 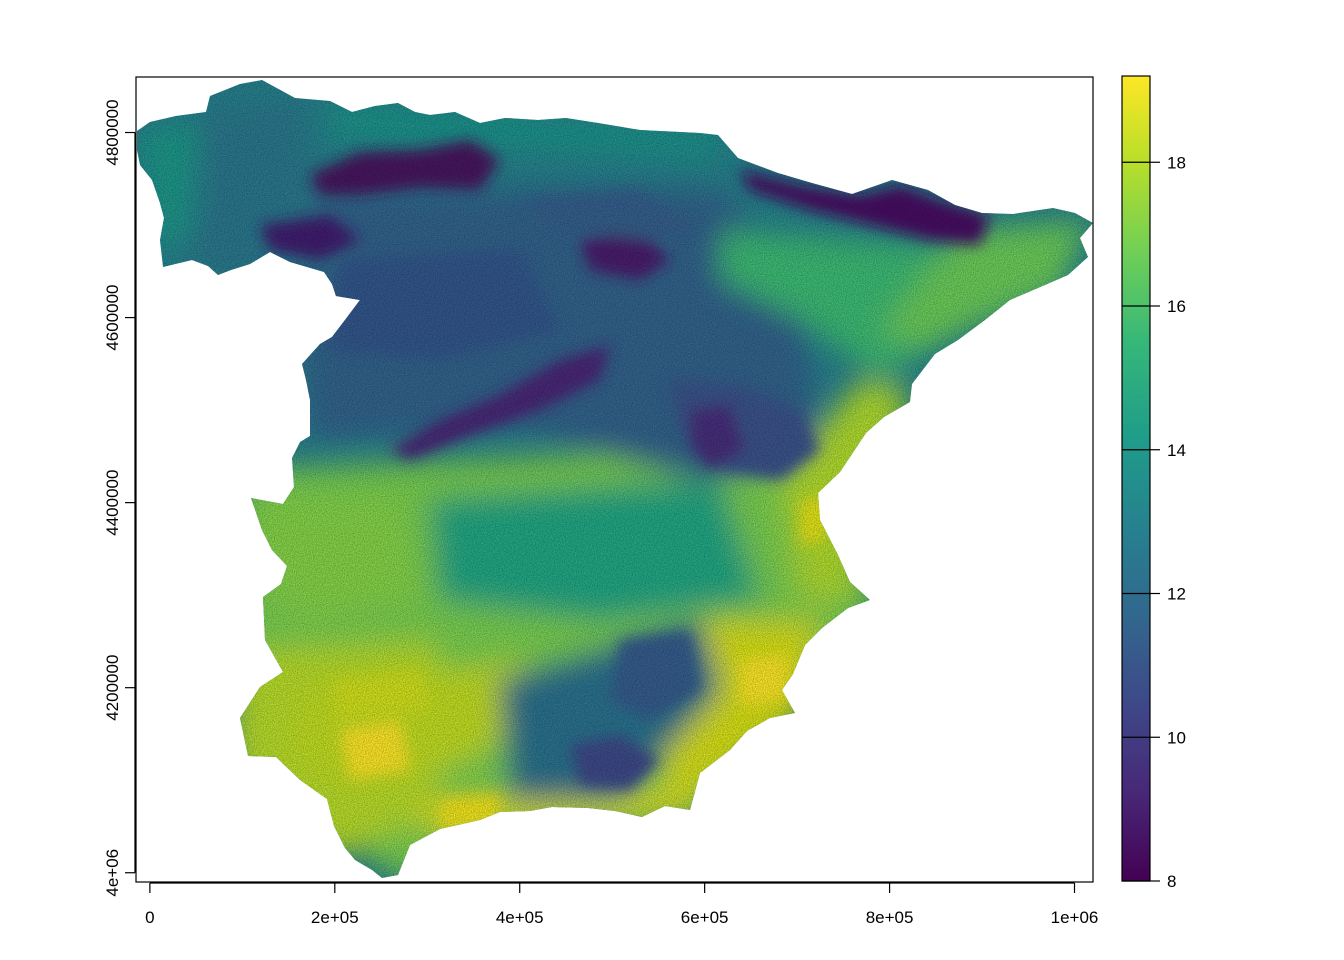 I want to click on legend-color-bar, so click(x=1136, y=478).